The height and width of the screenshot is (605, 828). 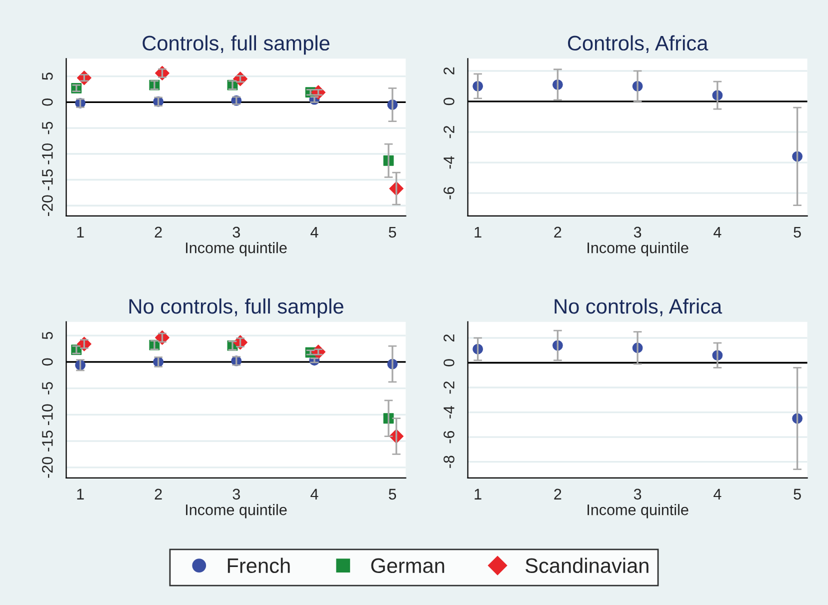 What do you see at coordinates (259, 566) in the screenshot?
I see `legend-label: French` at bounding box center [259, 566].